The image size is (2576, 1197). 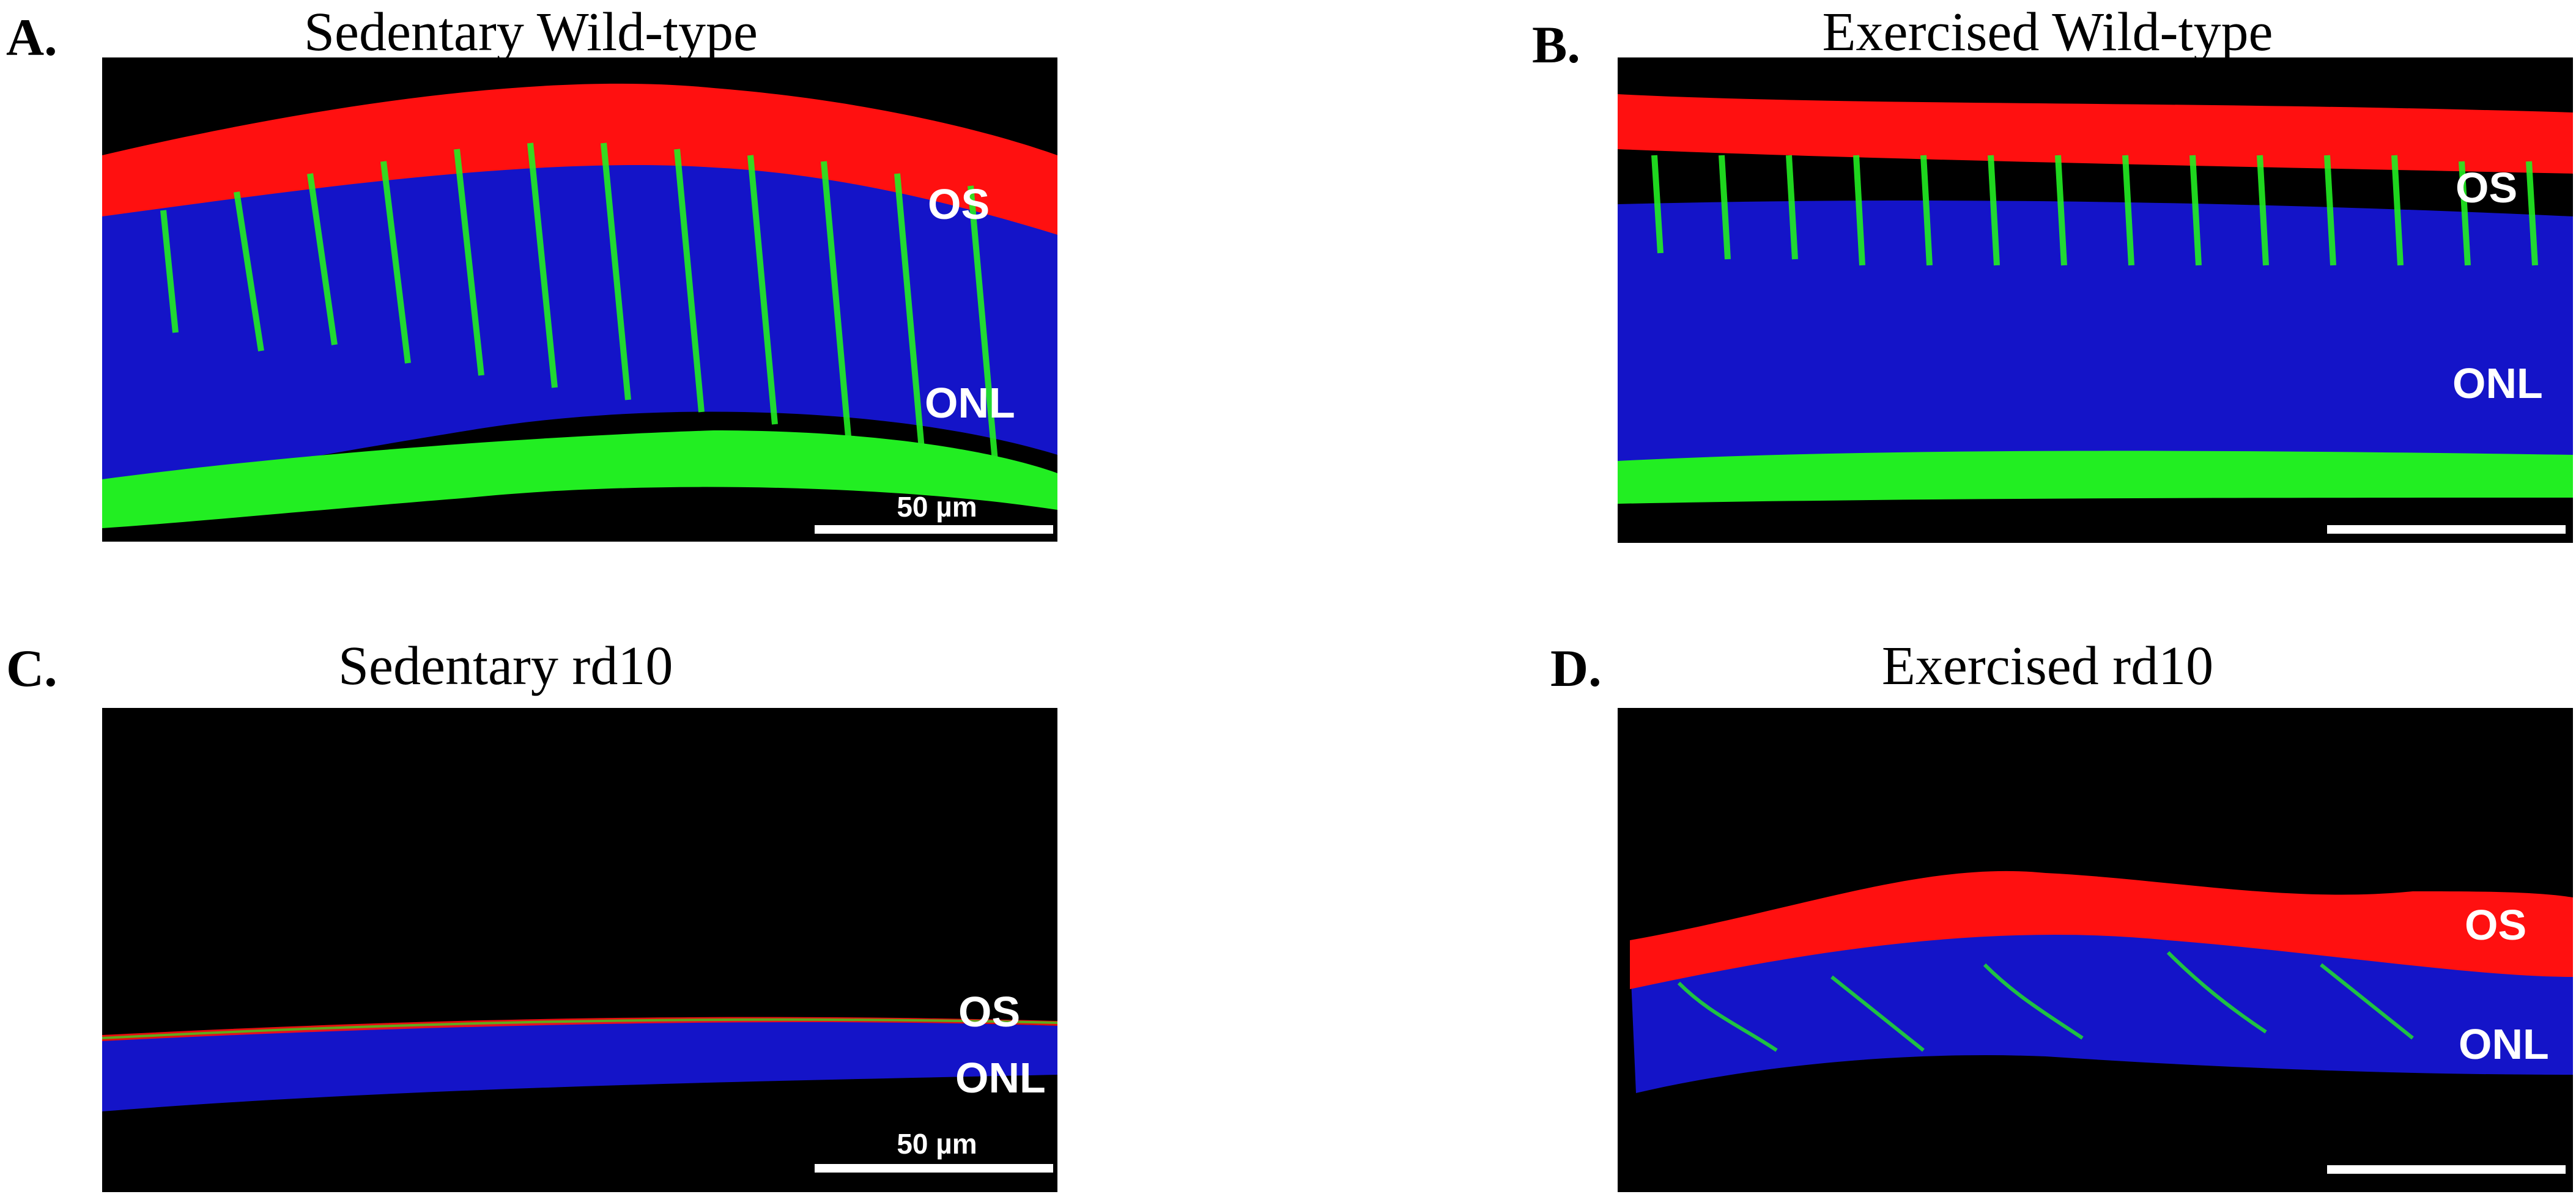 What do you see at coordinates (1000, 1078) in the screenshot?
I see `layer-label-onl-c: ONL` at bounding box center [1000, 1078].